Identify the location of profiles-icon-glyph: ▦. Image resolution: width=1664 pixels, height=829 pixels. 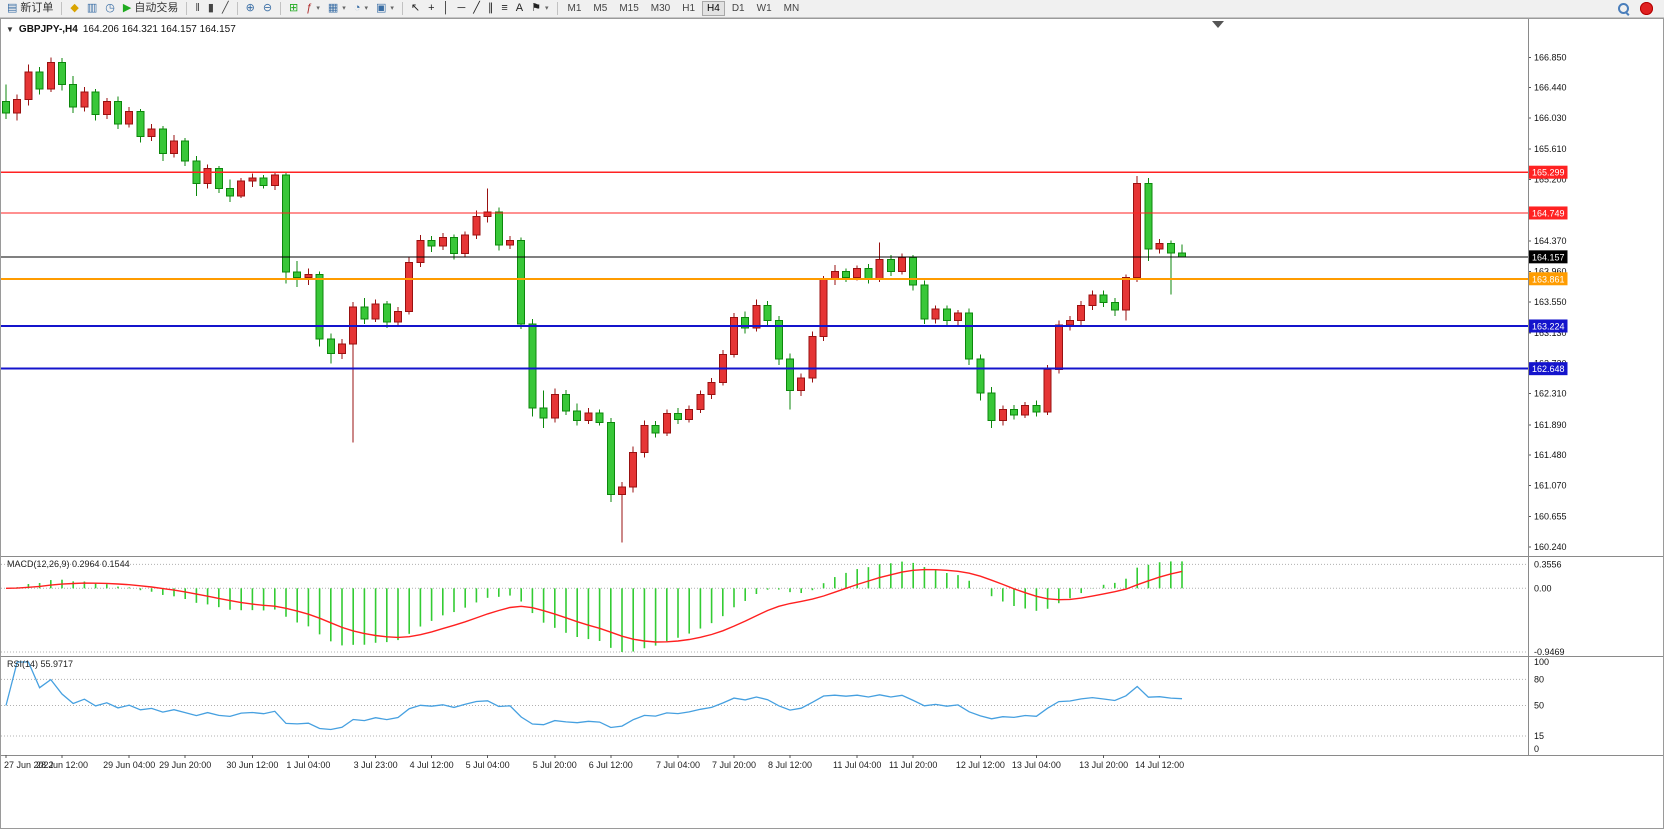
(333, 8).